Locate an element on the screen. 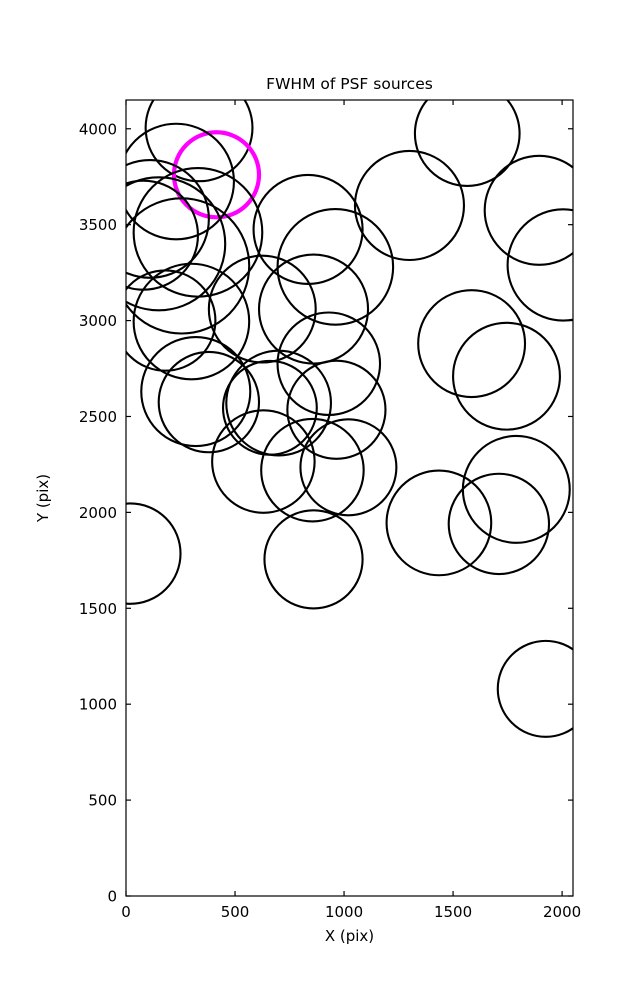 The image size is (637, 1000). y-tick-label: 4000 is located at coordinates (98, 129).